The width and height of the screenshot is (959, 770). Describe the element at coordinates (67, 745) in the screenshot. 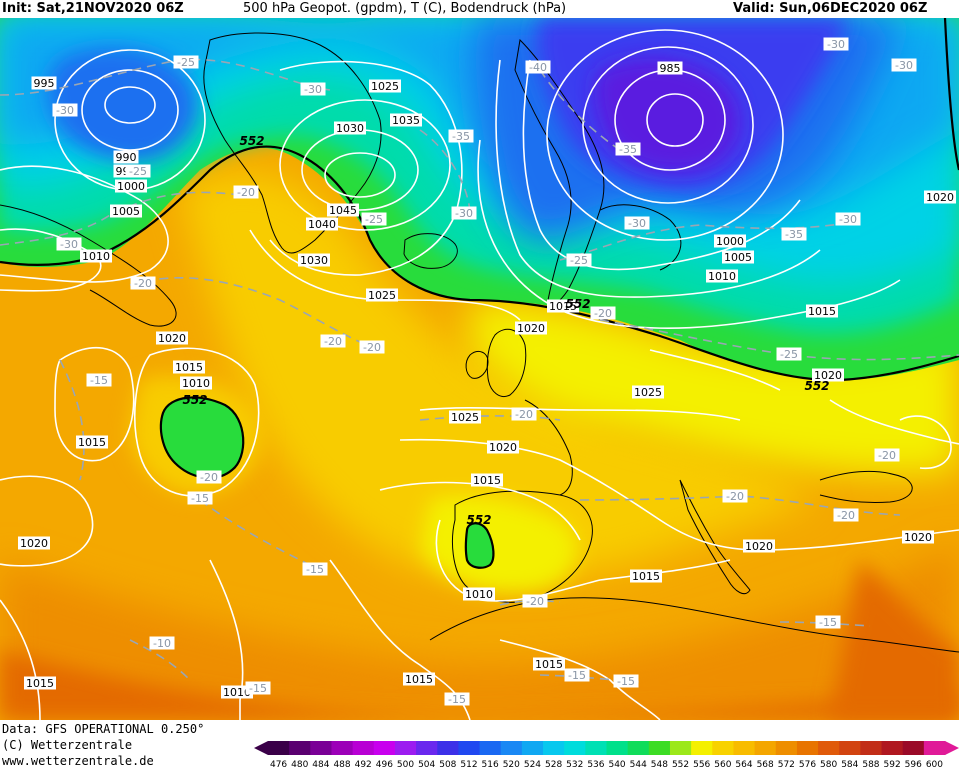

I see `copyright-text: (C) Wetterzentrale` at that location.